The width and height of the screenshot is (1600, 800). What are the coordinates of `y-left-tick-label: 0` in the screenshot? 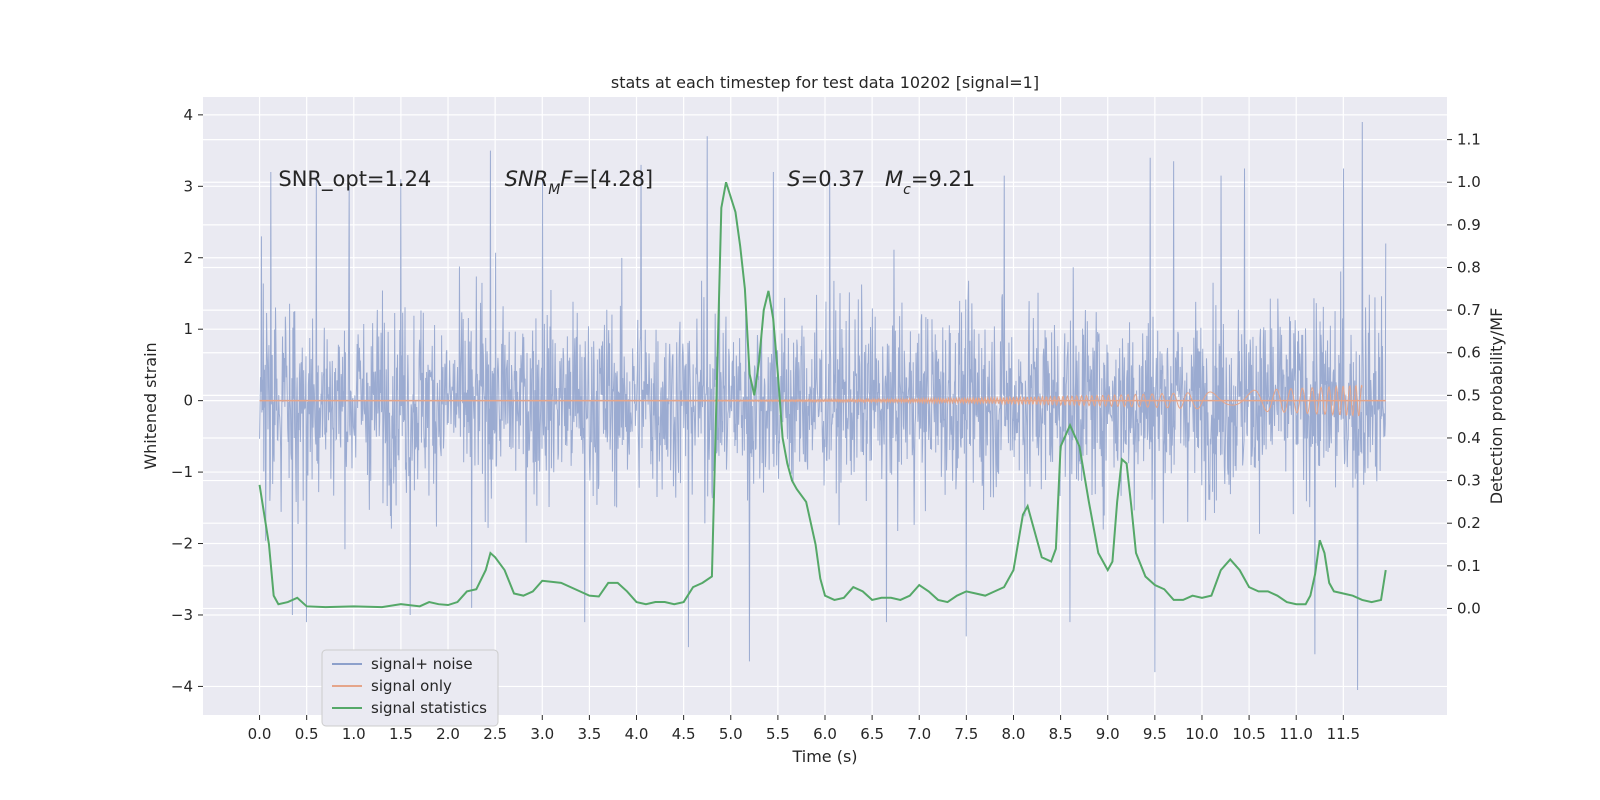 It's located at (188, 401).